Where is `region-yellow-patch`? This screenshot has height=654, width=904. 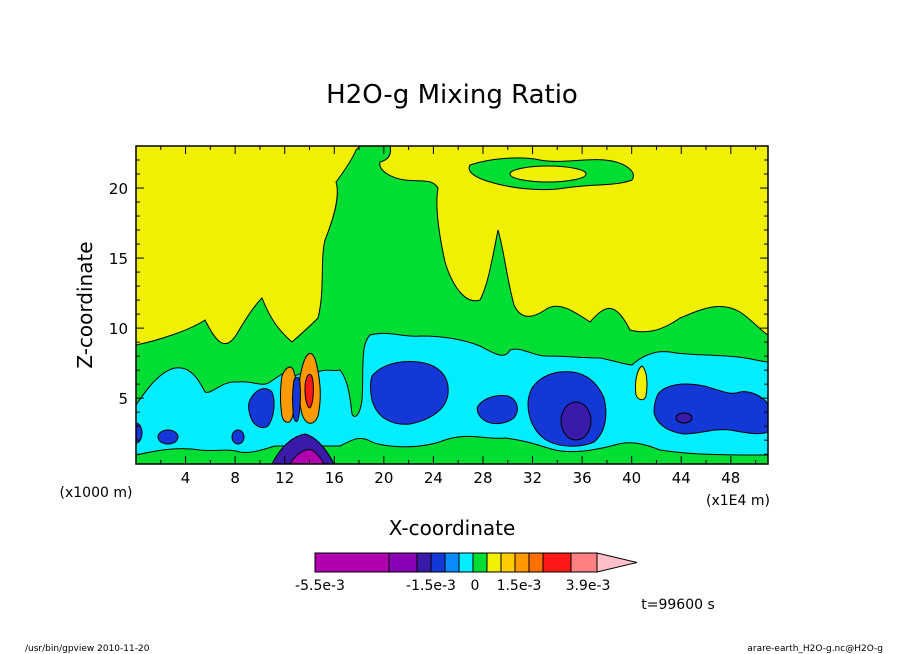
region-yellow-patch is located at coordinates (641, 383).